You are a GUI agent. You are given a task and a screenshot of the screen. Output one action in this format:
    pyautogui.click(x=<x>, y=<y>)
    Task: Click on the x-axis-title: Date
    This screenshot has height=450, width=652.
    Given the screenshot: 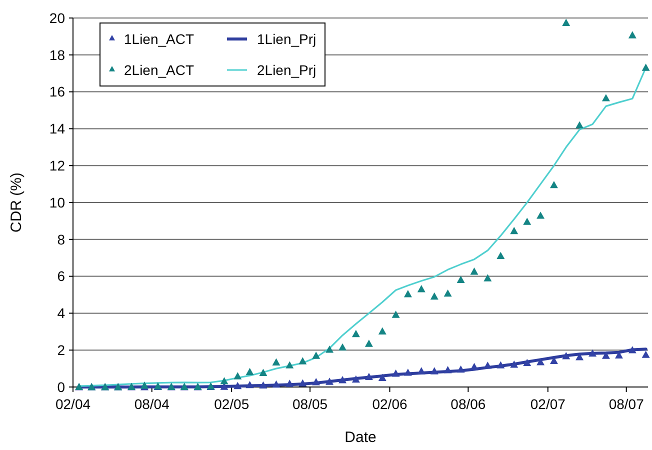 What is the action you would take?
    pyautogui.click(x=360, y=437)
    